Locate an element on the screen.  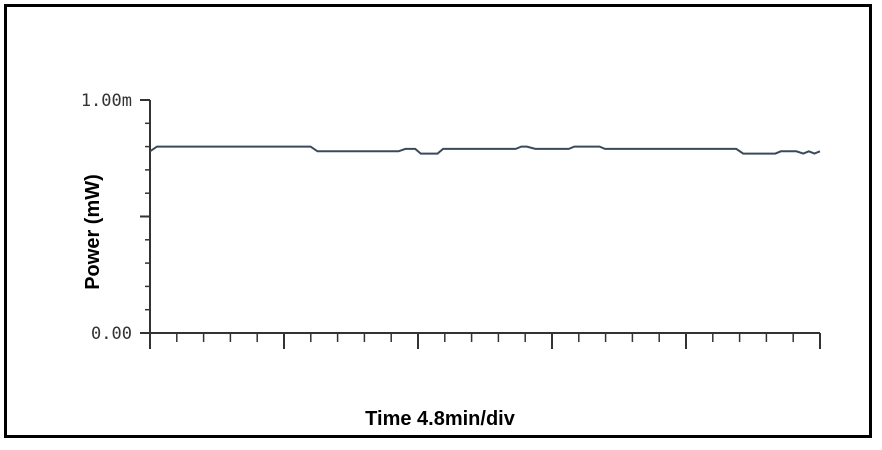
y-axis-title: Power (mW) is located at coordinates (93, 232).